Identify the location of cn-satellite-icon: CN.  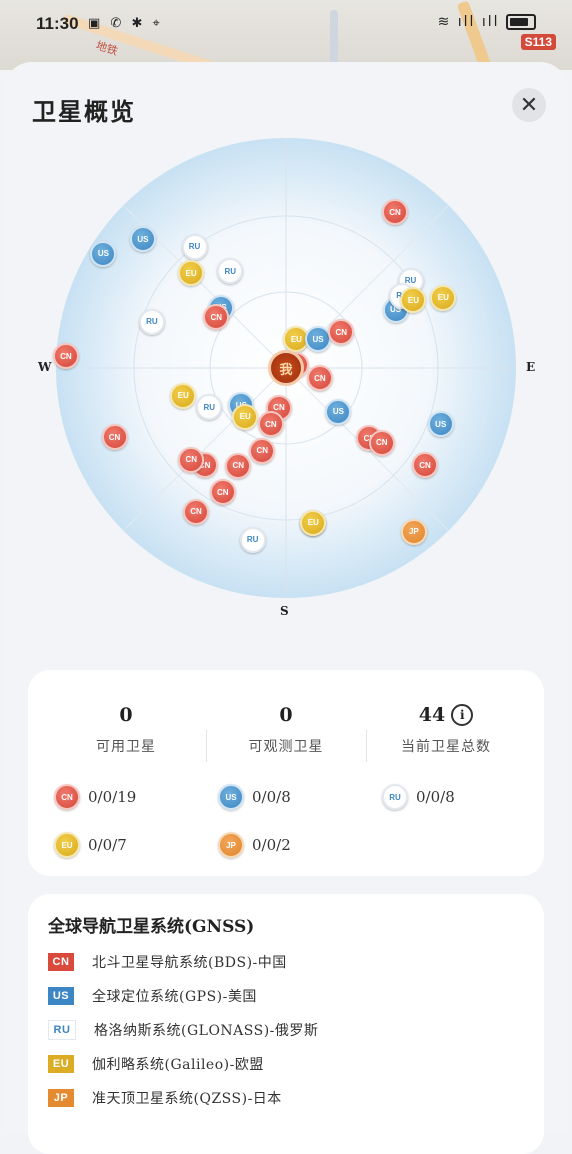
(67, 797).